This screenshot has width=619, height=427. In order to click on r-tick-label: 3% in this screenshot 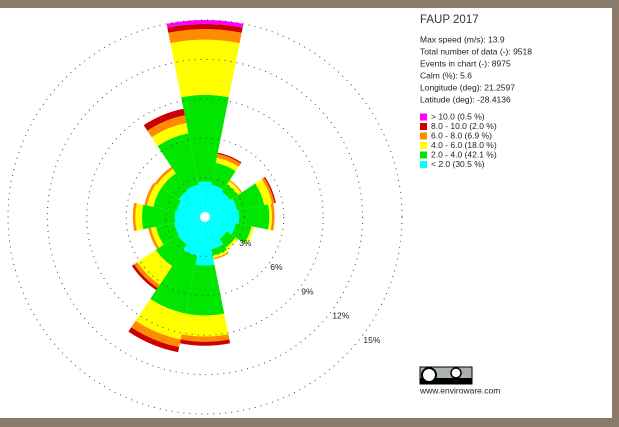, I will do `click(245, 243)`.